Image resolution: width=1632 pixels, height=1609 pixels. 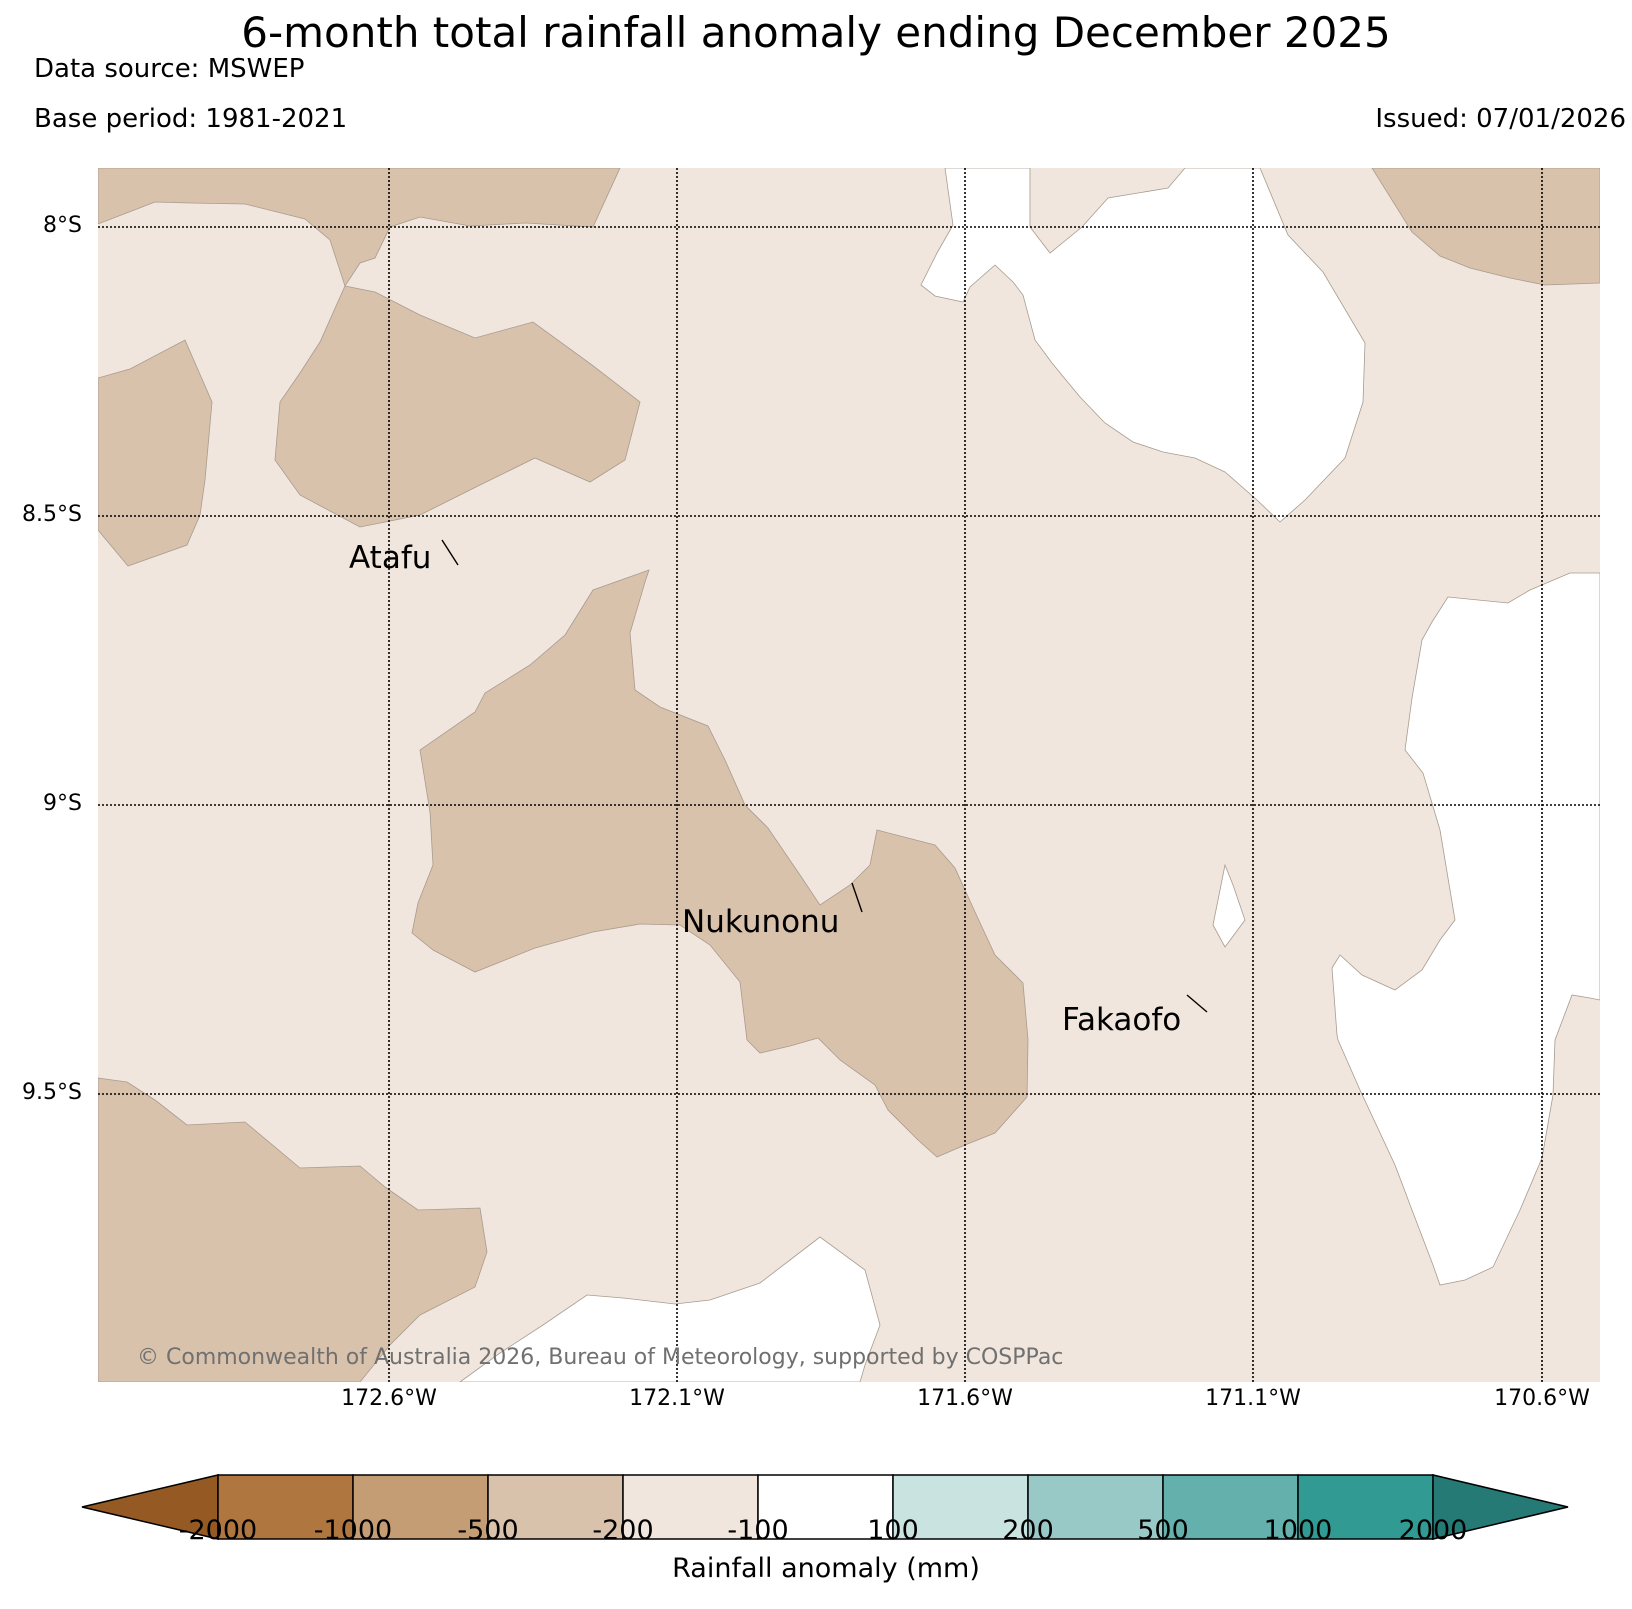 What do you see at coordinates (389, 1398) in the screenshot?
I see `lon-label-172-6w: 172.6°W` at bounding box center [389, 1398].